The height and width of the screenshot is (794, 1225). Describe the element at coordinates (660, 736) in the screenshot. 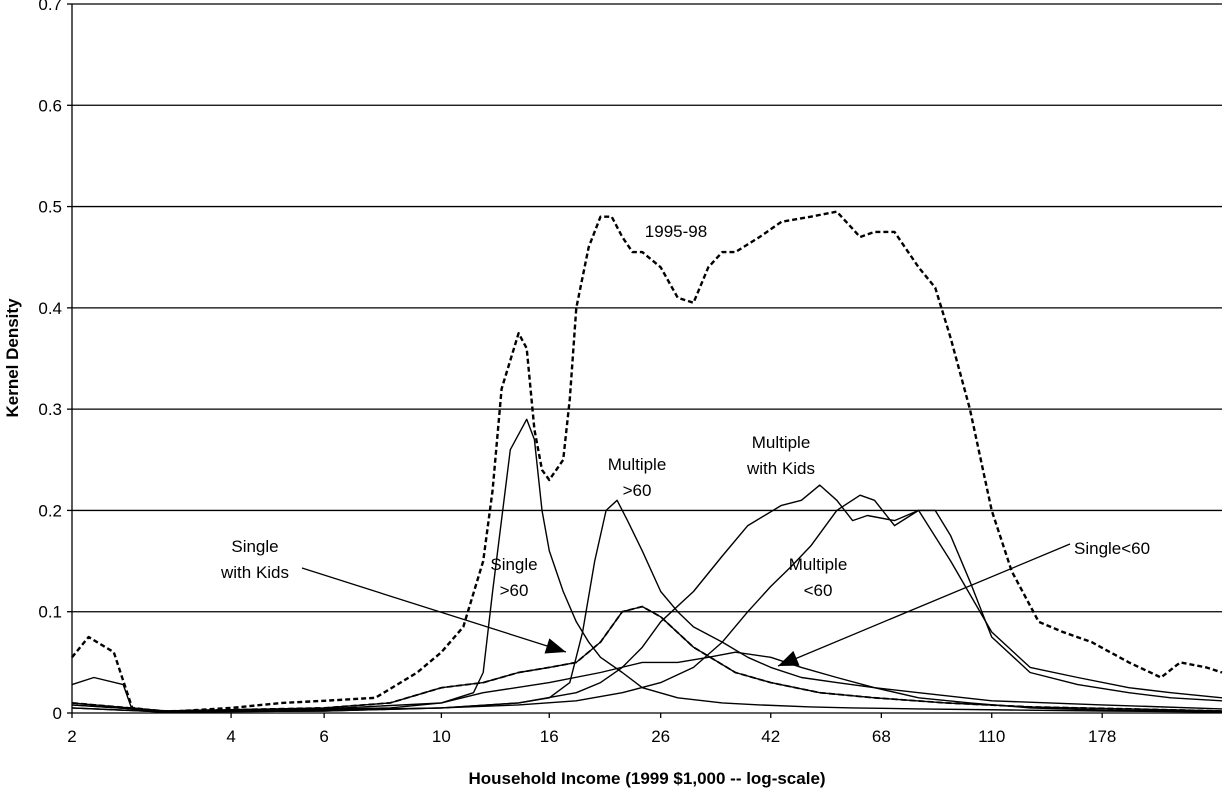

I see `x-tick-label: 26` at that location.